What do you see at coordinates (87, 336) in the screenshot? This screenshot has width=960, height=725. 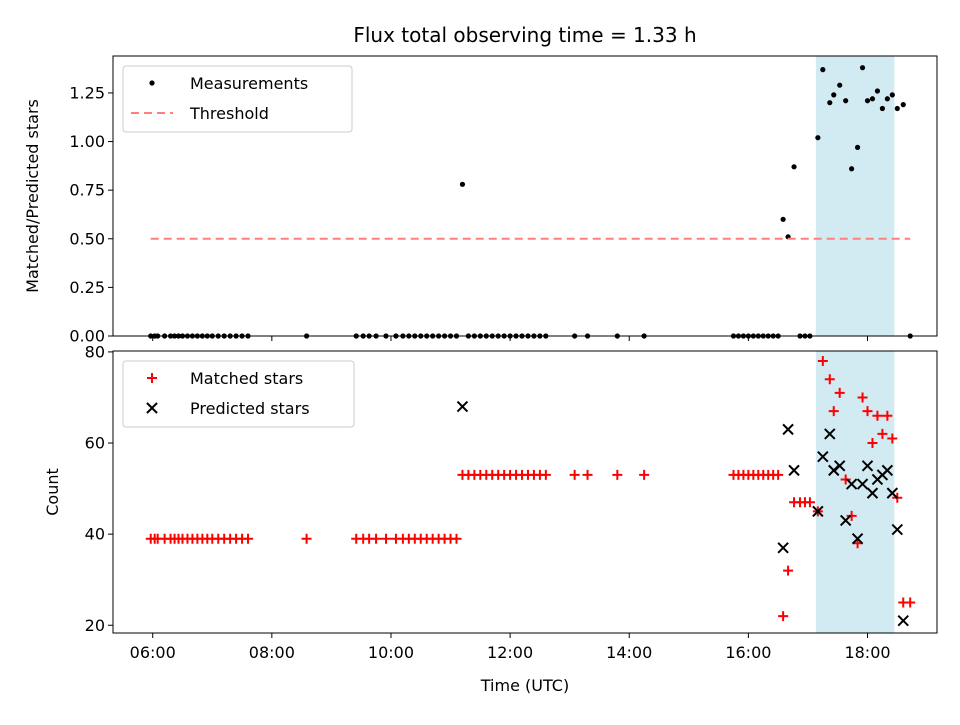 I see `y-tick-label: 0.00` at bounding box center [87, 336].